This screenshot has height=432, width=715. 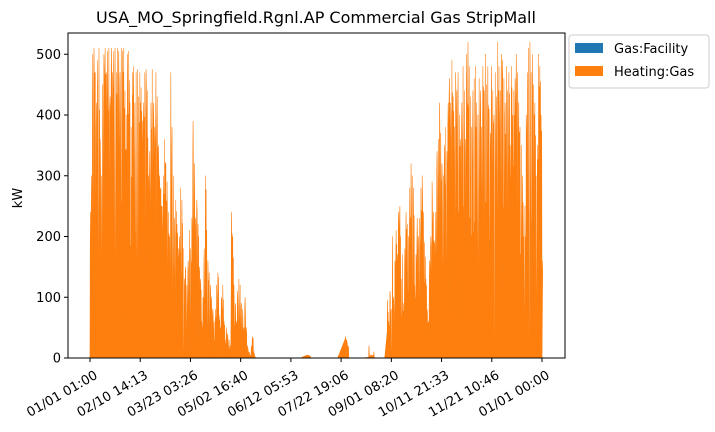 What do you see at coordinates (48, 55) in the screenshot?
I see `y-tick-label: 500` at bounding box center [48, 55].